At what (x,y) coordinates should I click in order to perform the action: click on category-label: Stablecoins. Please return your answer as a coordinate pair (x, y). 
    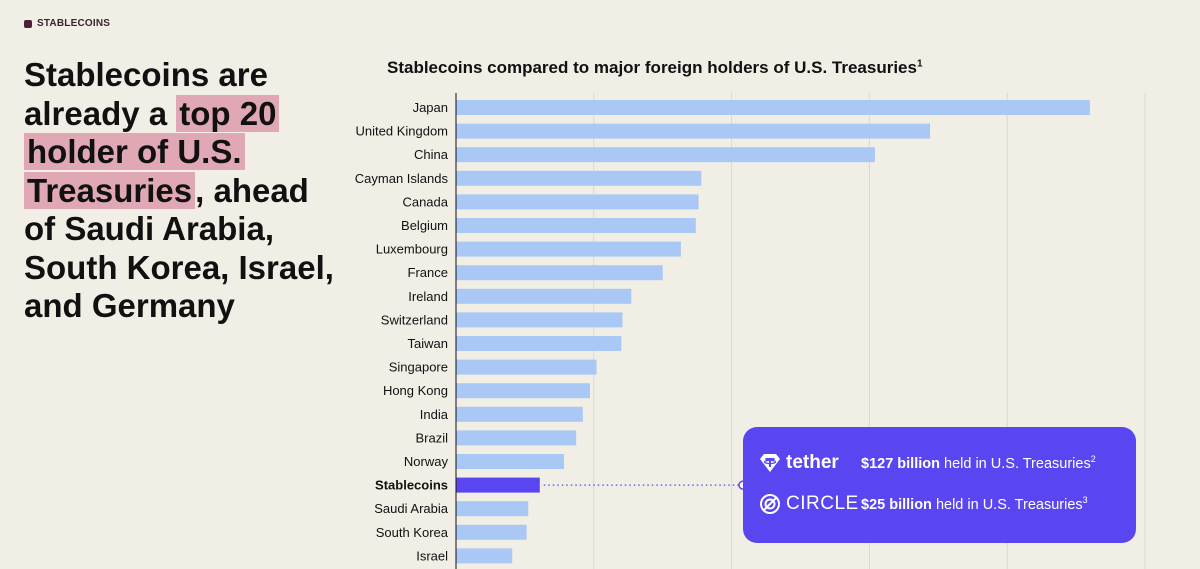
    Looking at the image, I should click on (411, 485).